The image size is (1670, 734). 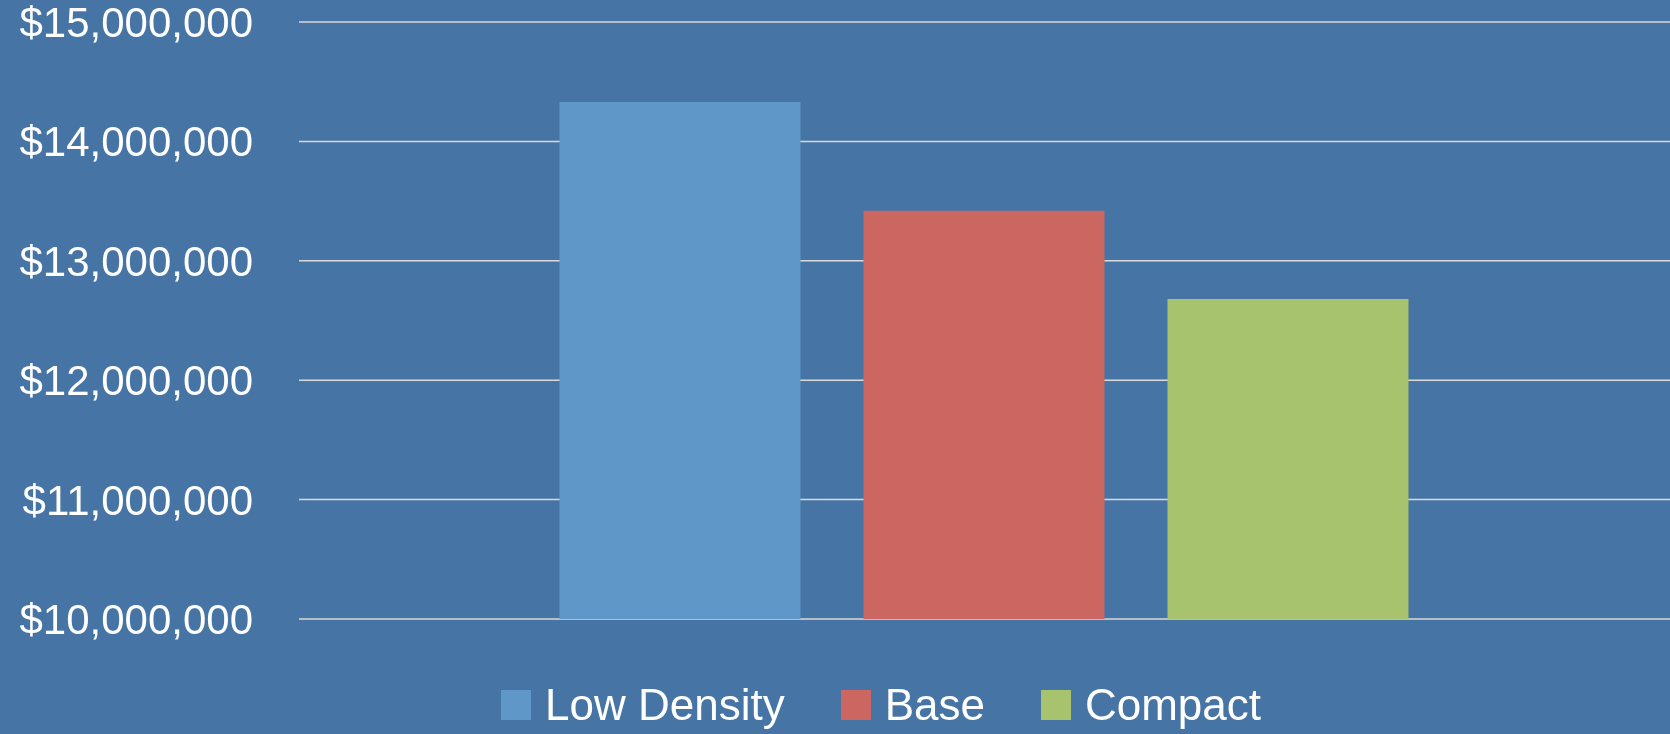 I want to click on legend-label: Compact, so click(x=1173, y=705).